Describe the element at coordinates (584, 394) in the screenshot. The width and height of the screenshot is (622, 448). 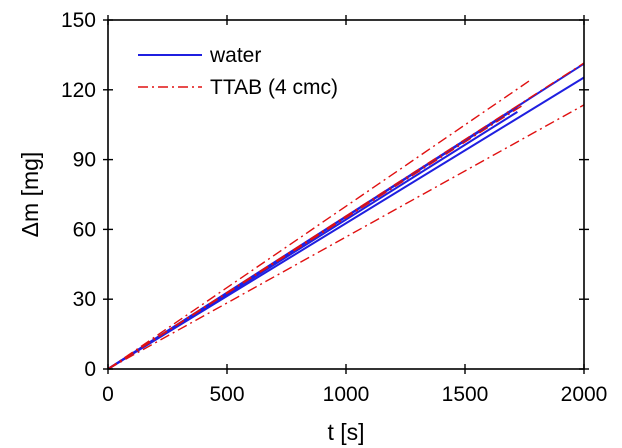
I see `x-tick-label: 2000` at that location.